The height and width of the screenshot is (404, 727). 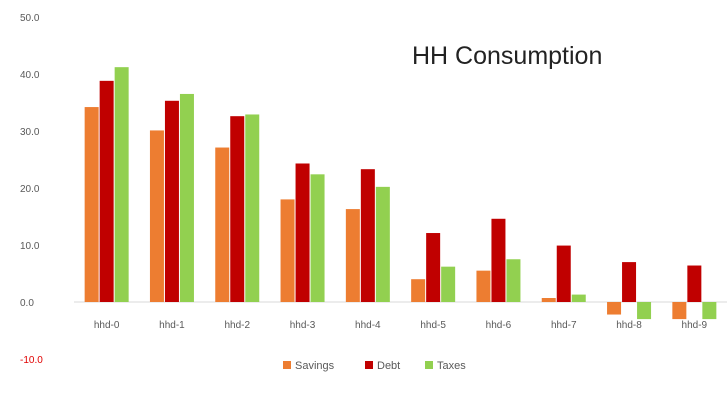 I want to click on x-tick-label: hhd-2, so click(x=237, y=325).